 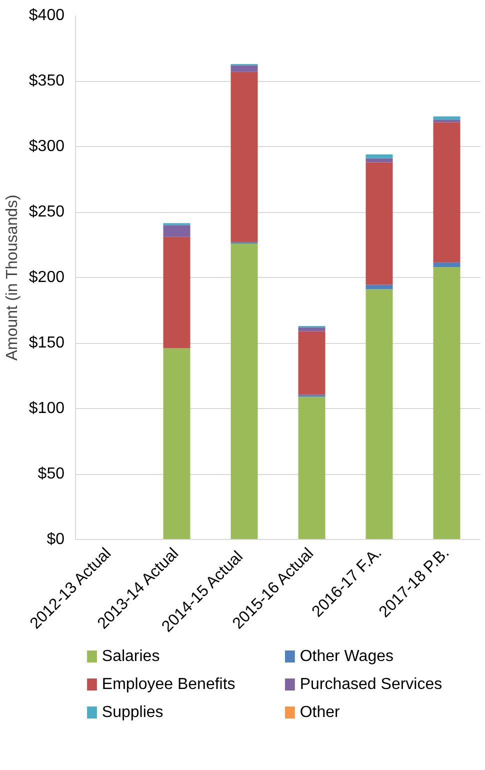 I want to click on legend-label: Purchased Services, so click(x=371, y=684).